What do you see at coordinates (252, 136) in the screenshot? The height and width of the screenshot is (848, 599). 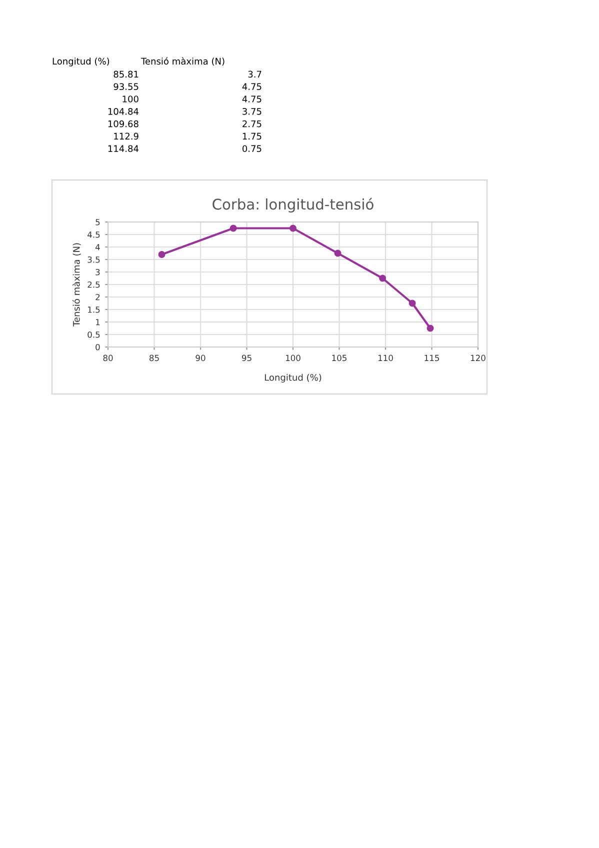 I see `text: 1.75` at bounding box center [252, 136].